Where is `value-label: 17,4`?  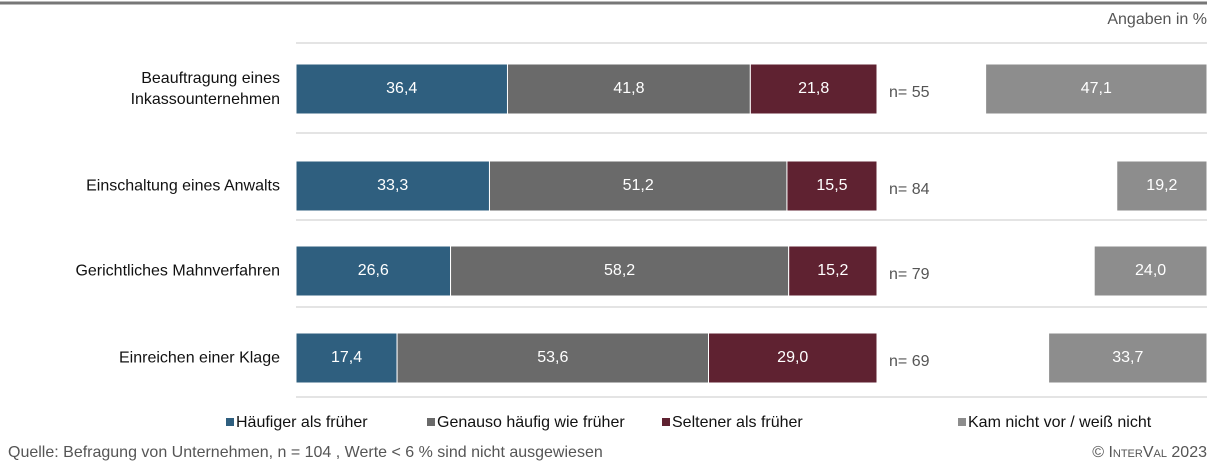
value-label: 17,4 is located at coordinates (346, 357).